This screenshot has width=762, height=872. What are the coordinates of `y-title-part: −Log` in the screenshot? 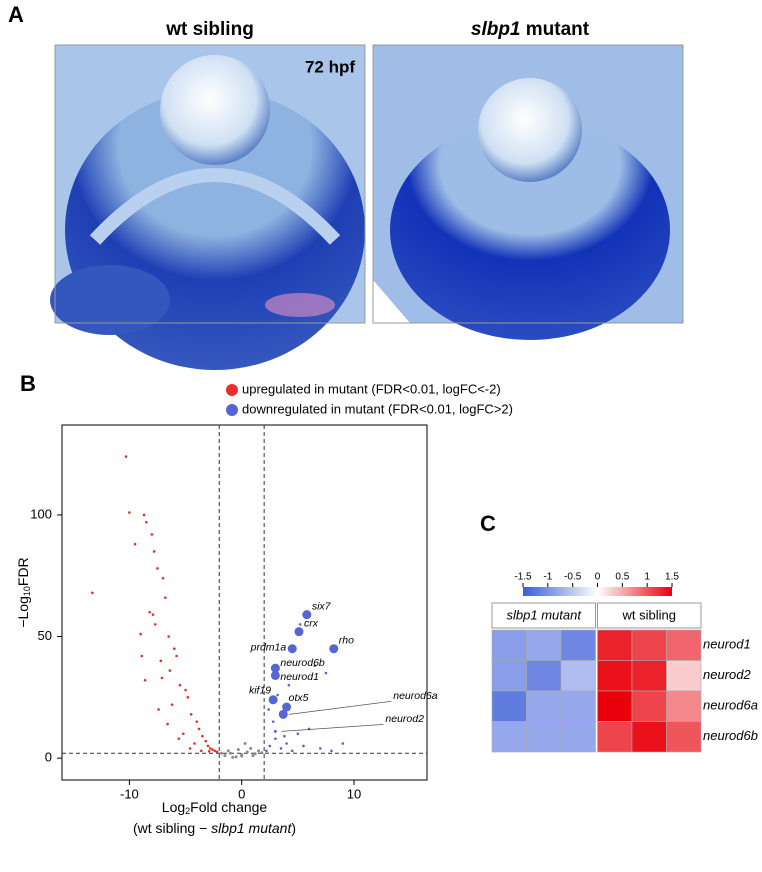 It's located at (23, 612).